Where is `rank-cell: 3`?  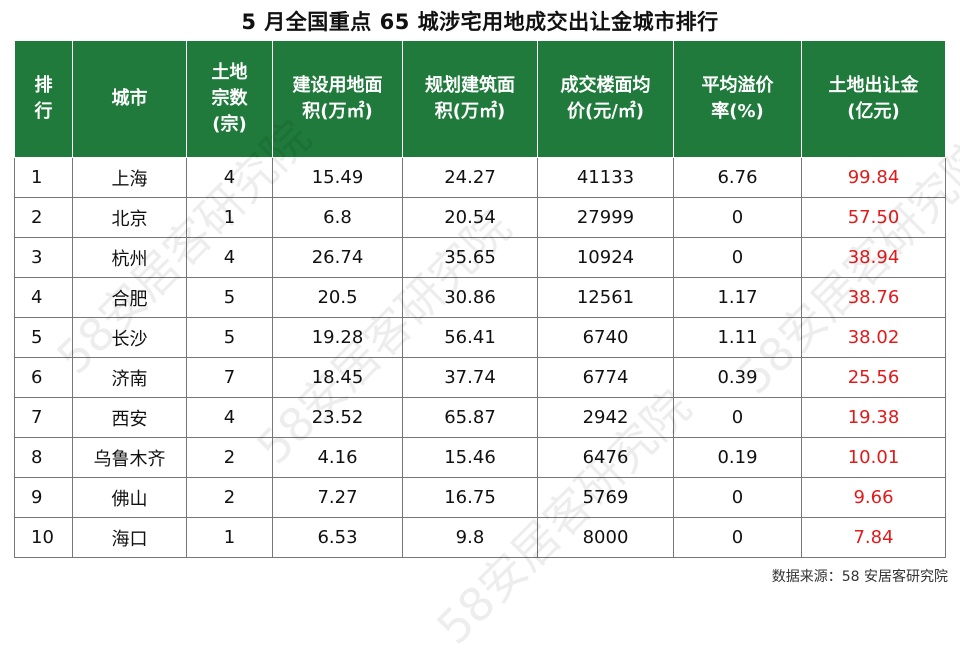
rank-cell: 3 is located at coordinates (43, 257).